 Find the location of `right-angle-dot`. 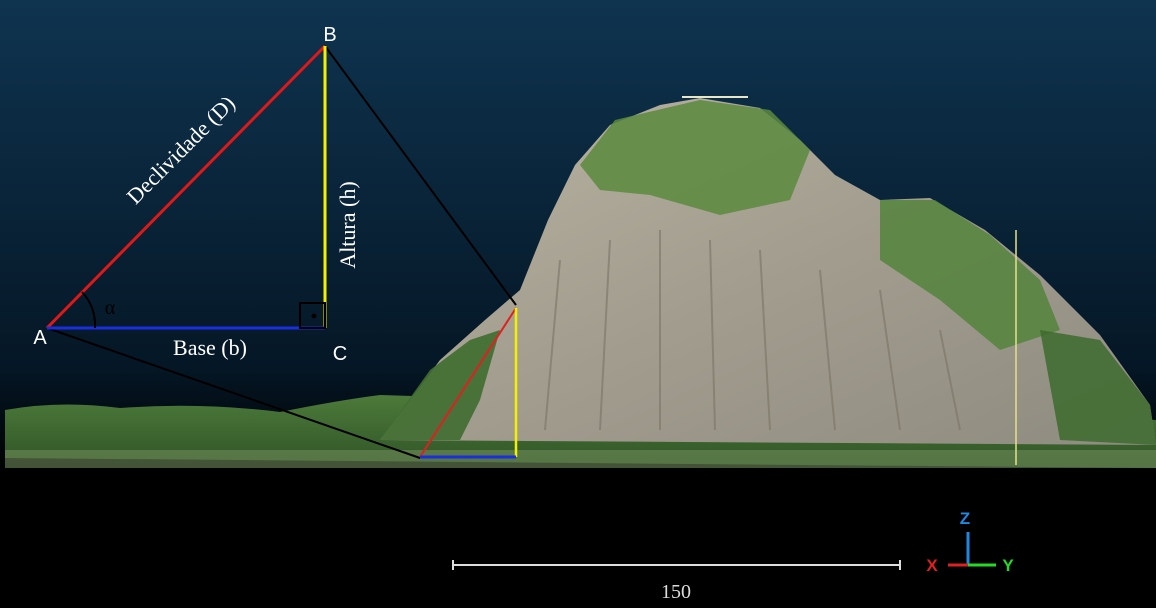

right-angle-dot is located at coordinates (314, 316).